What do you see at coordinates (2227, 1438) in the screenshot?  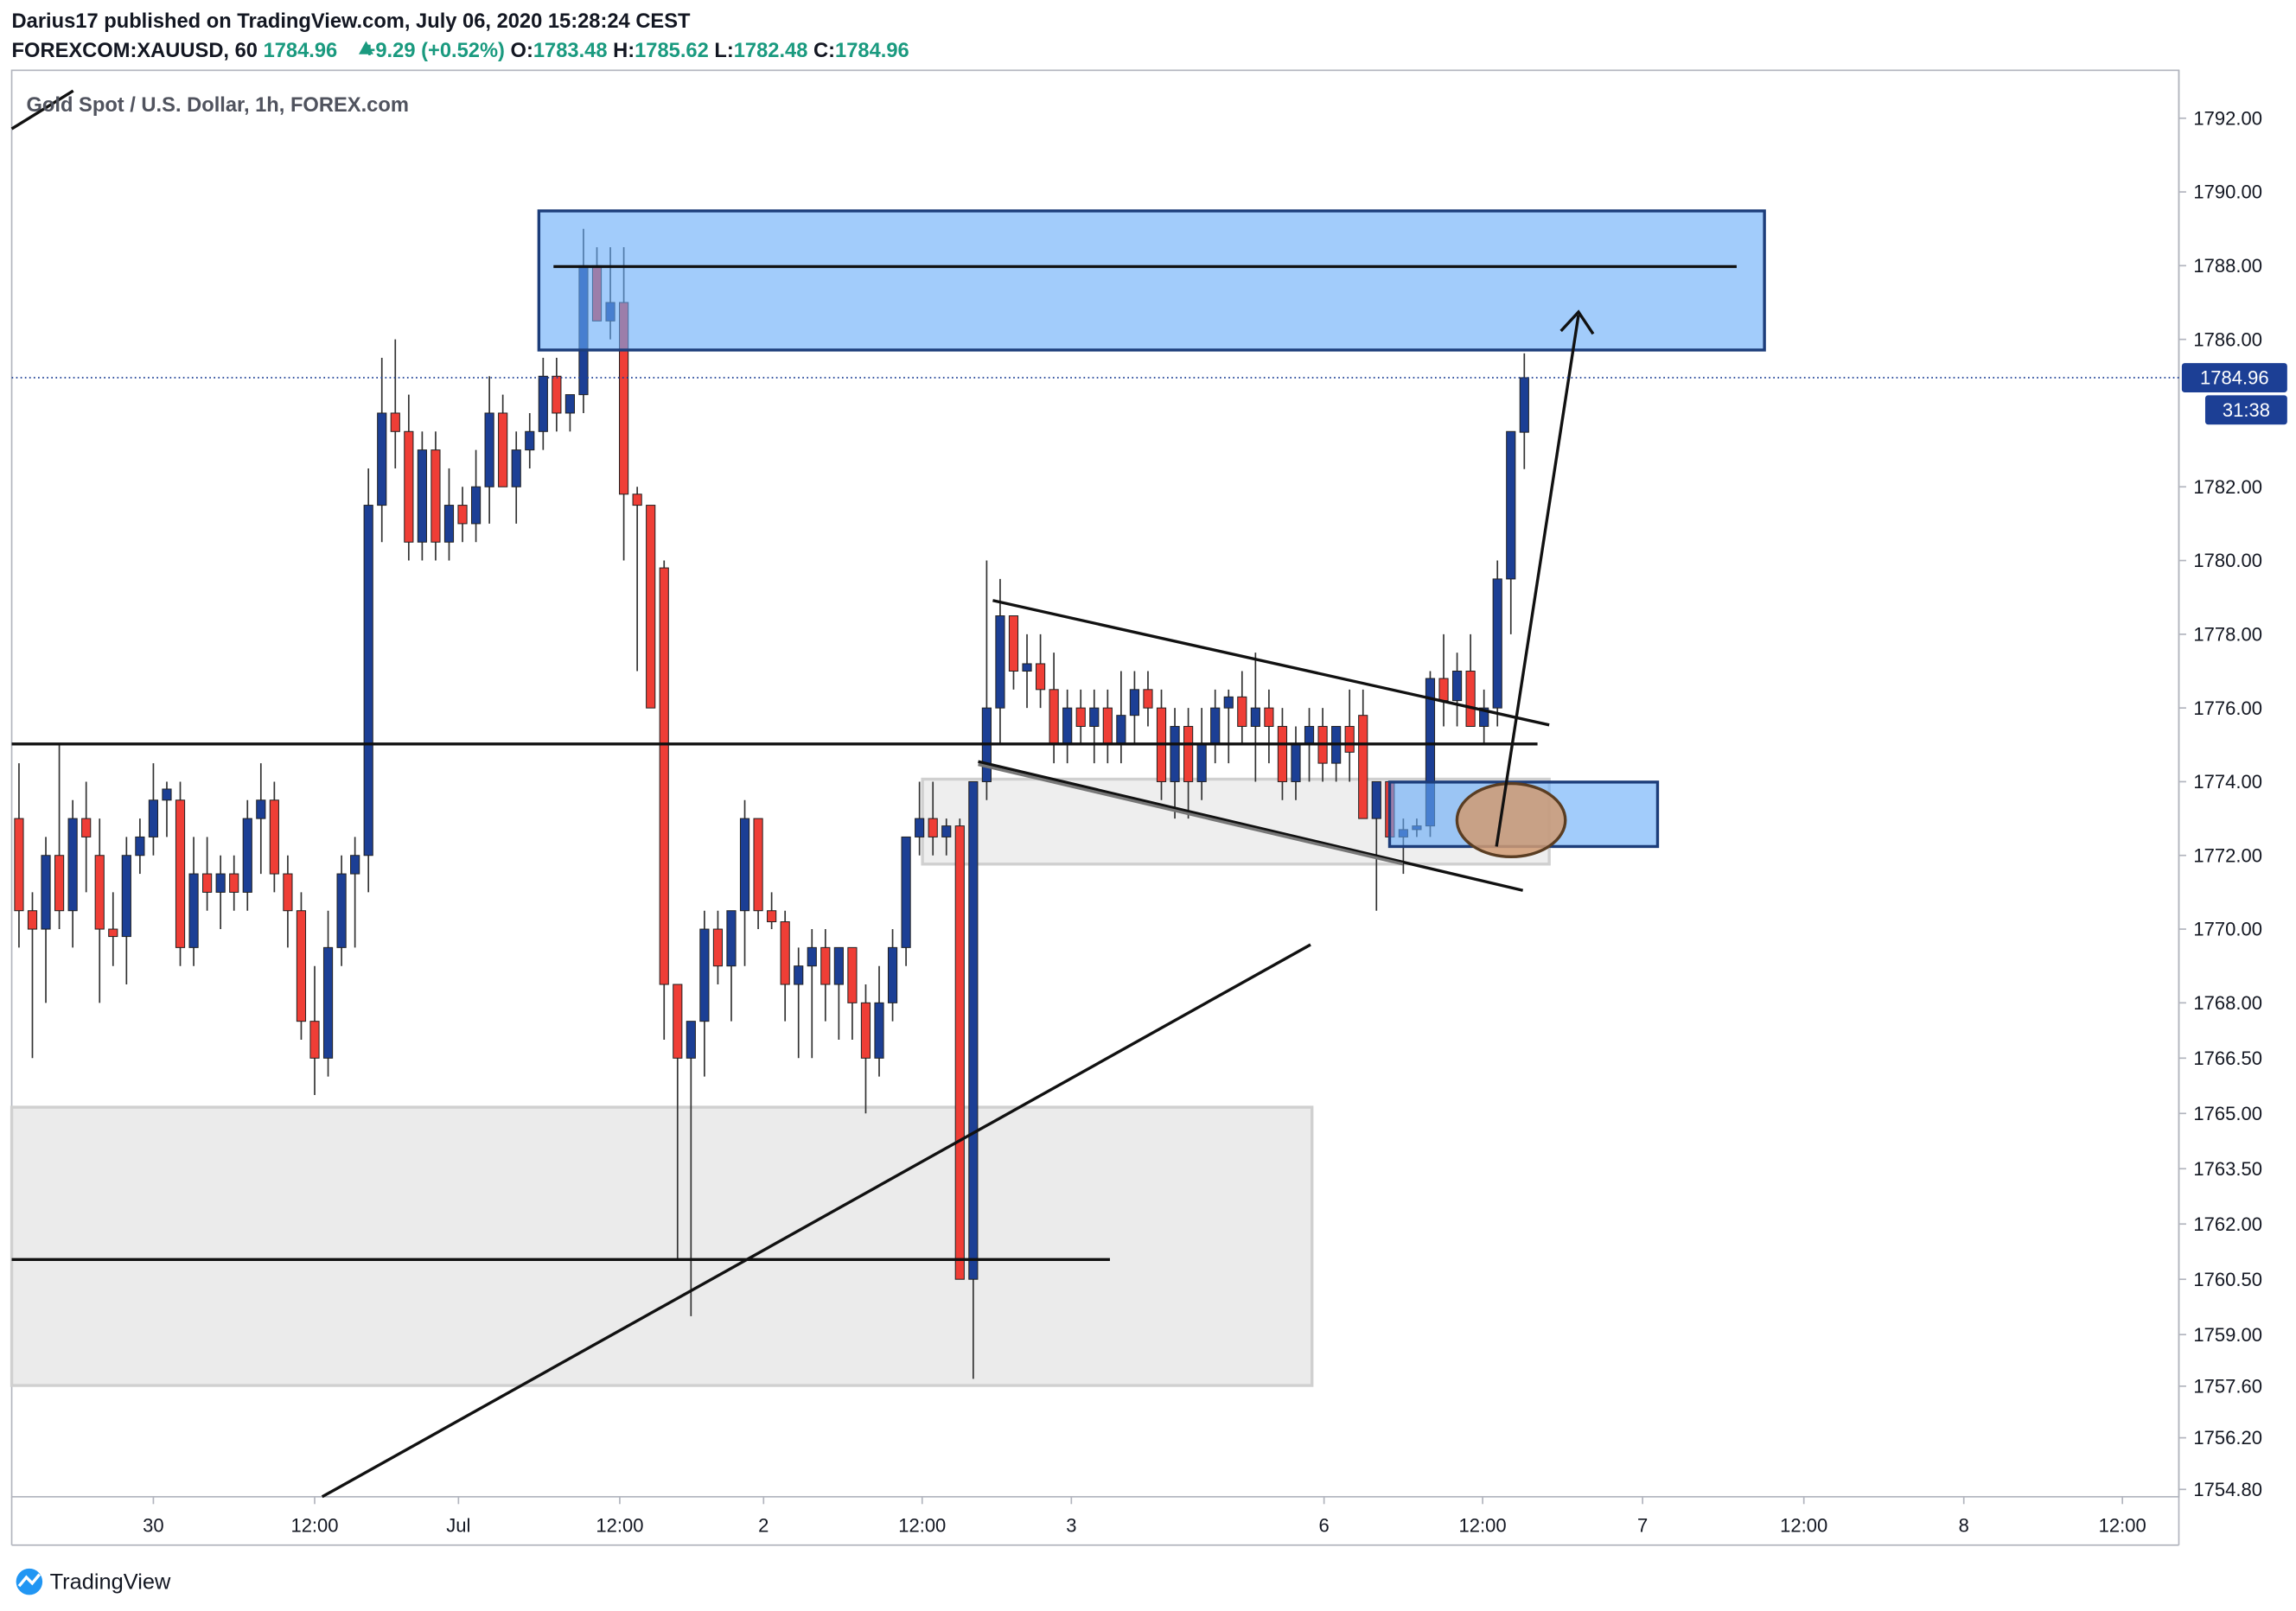 I see `y-tick-label: 1756.20` at bounding box center [2227, 1438].